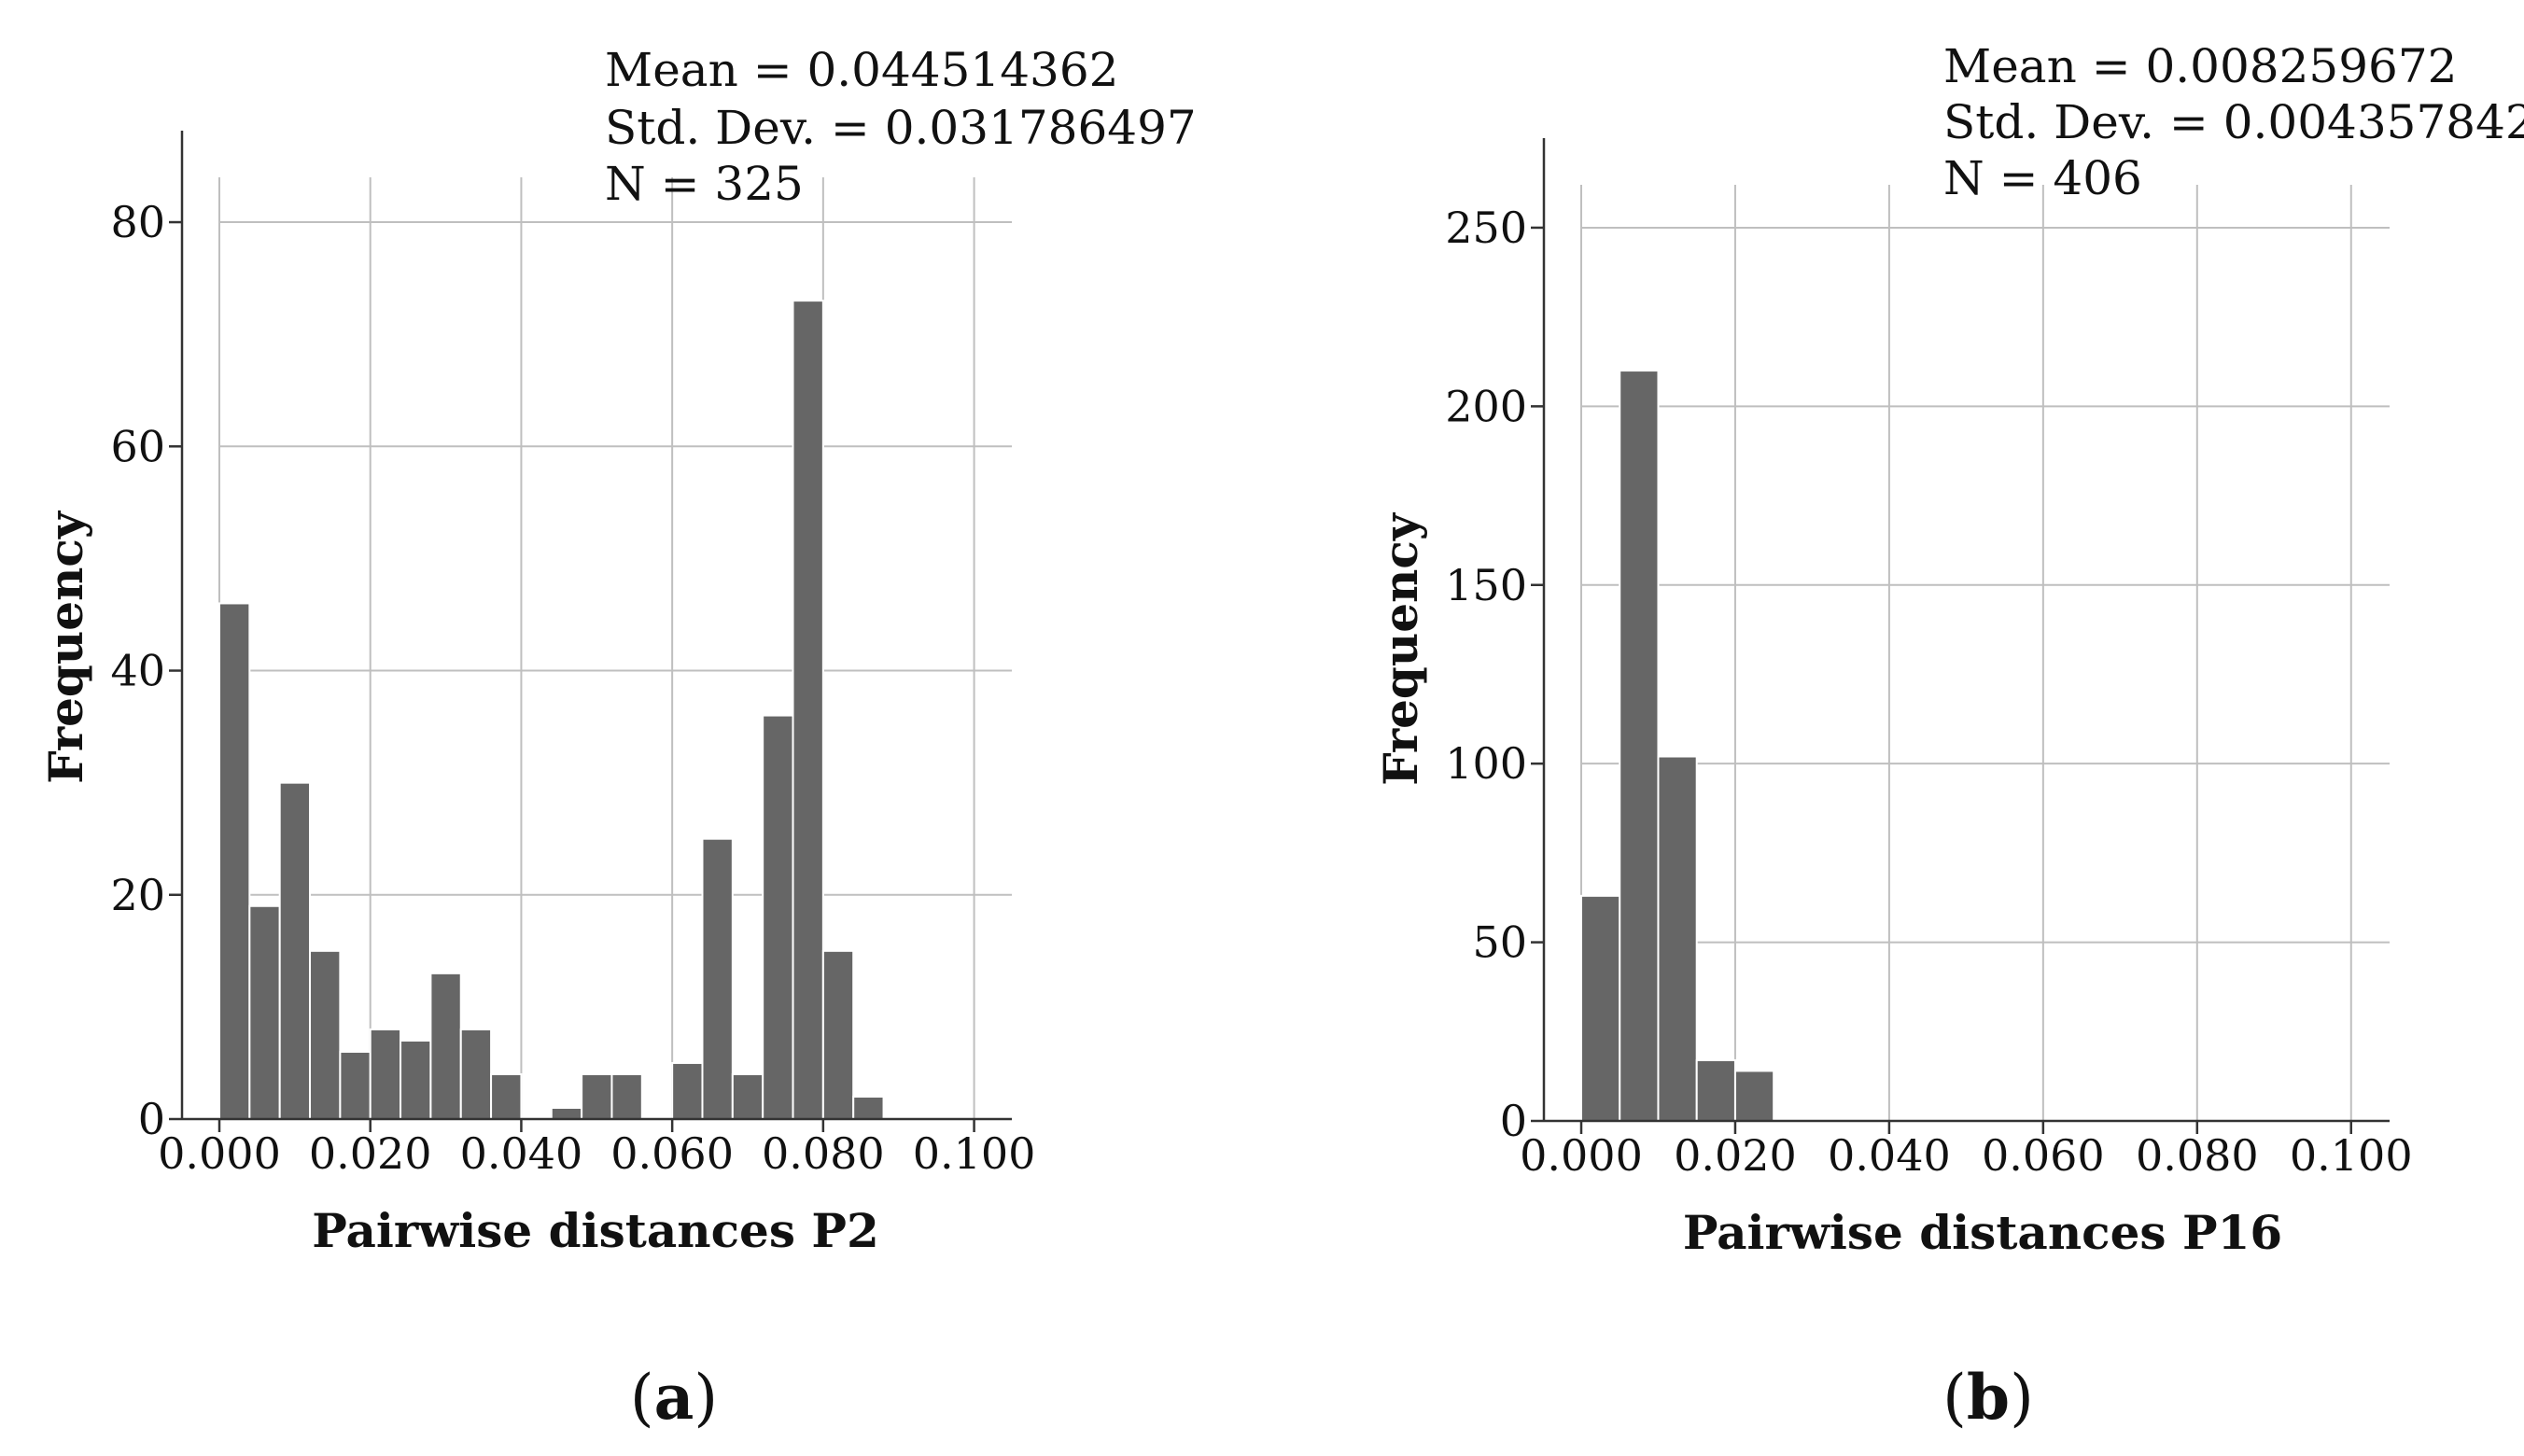 This screenshot has height=1456, width=2524. I want to click on y-tick-label: 40, so click(137, 671).